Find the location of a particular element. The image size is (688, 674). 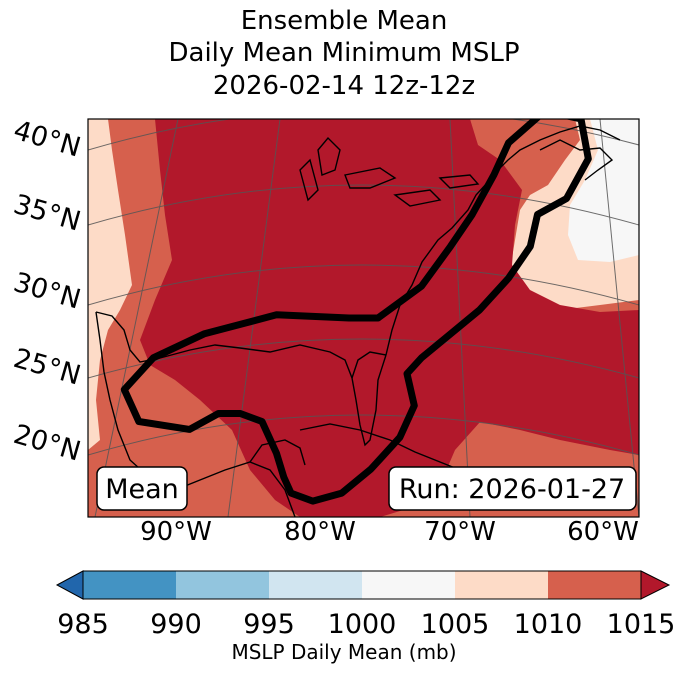

coast-gulf is located at coordinates (241, 379).